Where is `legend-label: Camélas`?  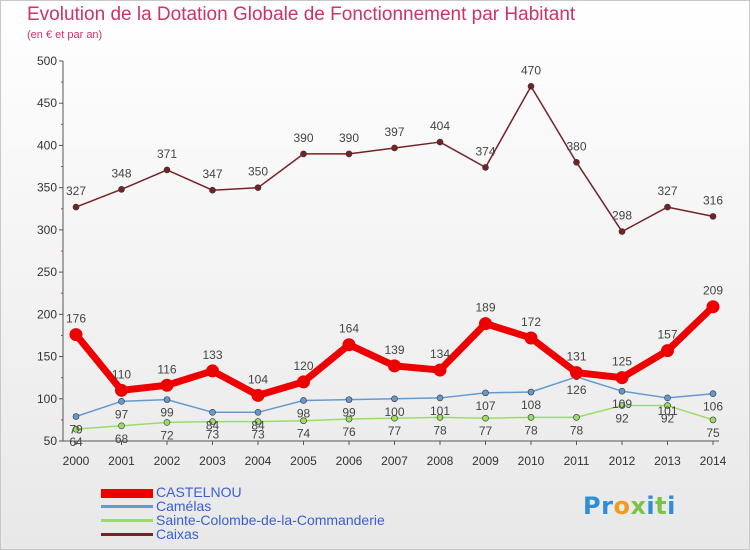
legend-label: Camélas is located at coordinates (184, 506).